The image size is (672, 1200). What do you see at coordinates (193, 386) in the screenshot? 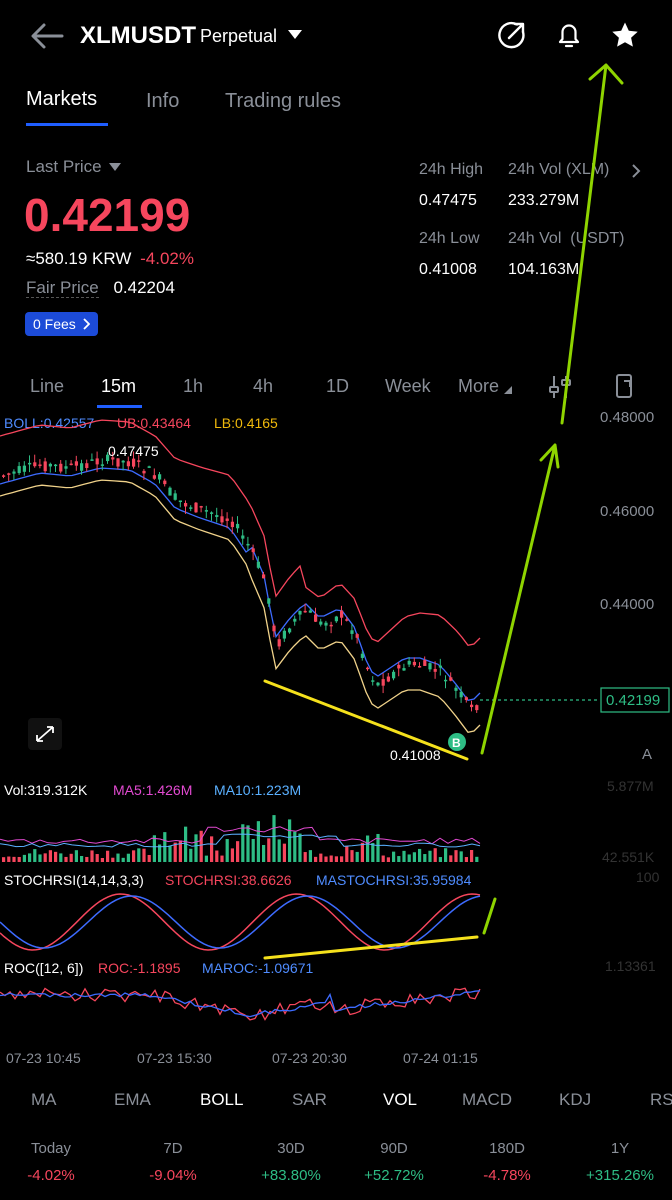
I see `tf-1h: 1h` at bounding box center [193, 386].